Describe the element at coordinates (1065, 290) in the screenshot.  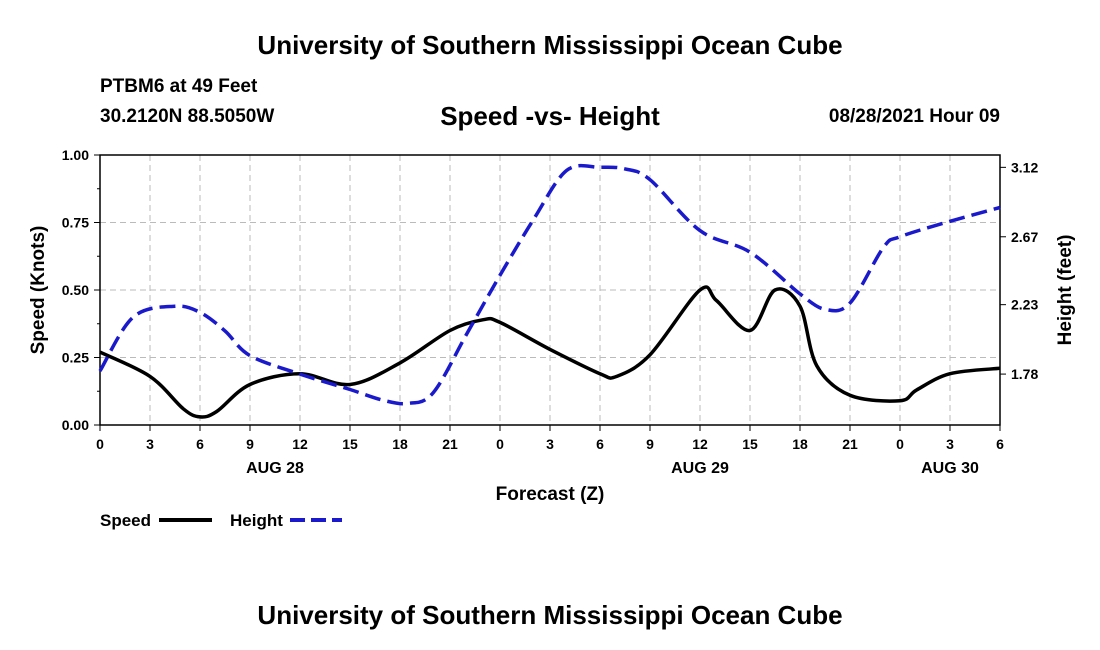
I see `y2-axis-label: Height (feet)` at that location.